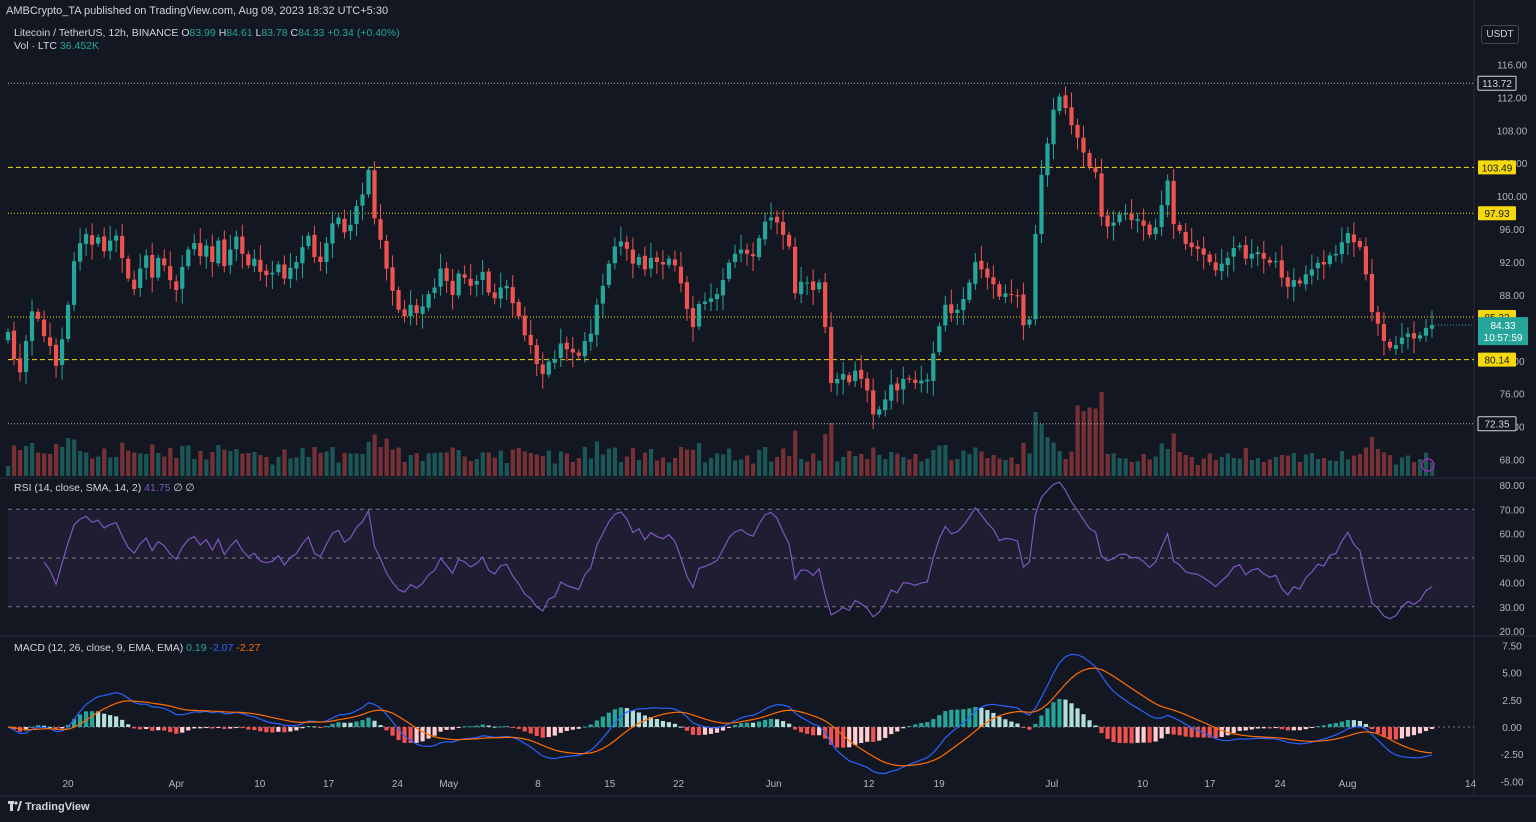  Describe the element at coordinates (1512, 131) in the screenshot. I see `price-axis-tick: 108.00` at that location.